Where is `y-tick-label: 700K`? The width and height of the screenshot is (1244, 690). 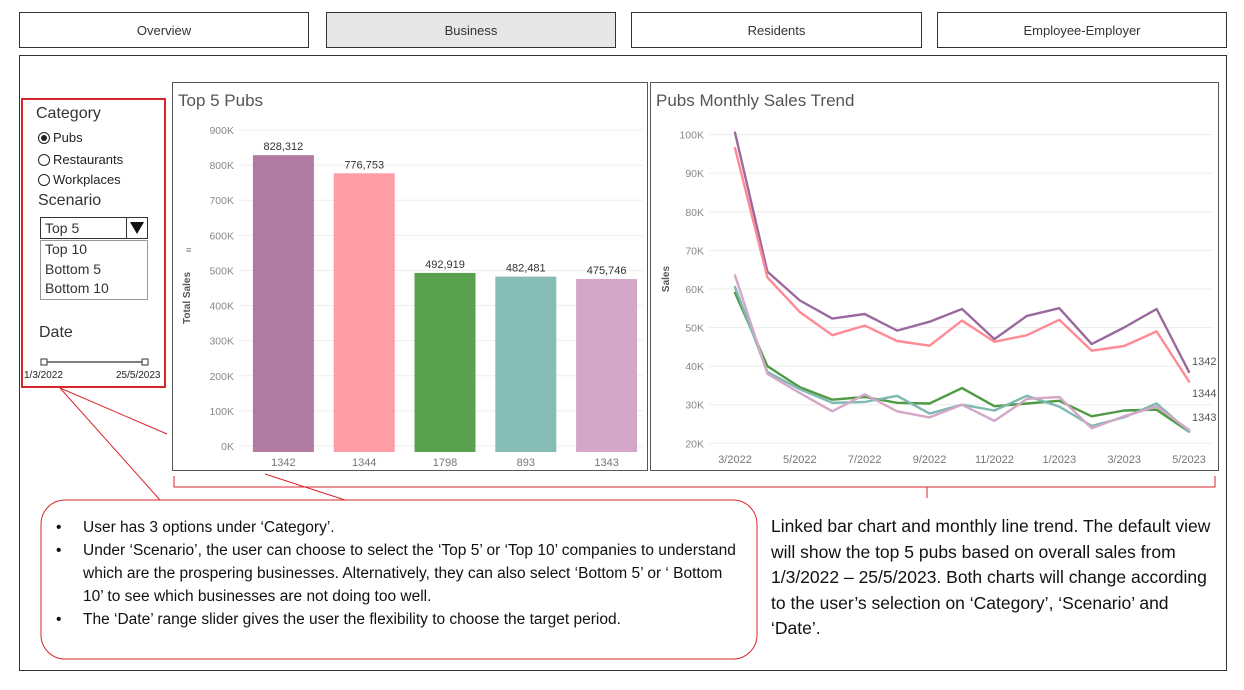
y-tick-label: 700K is located at coordinates (221, 201).